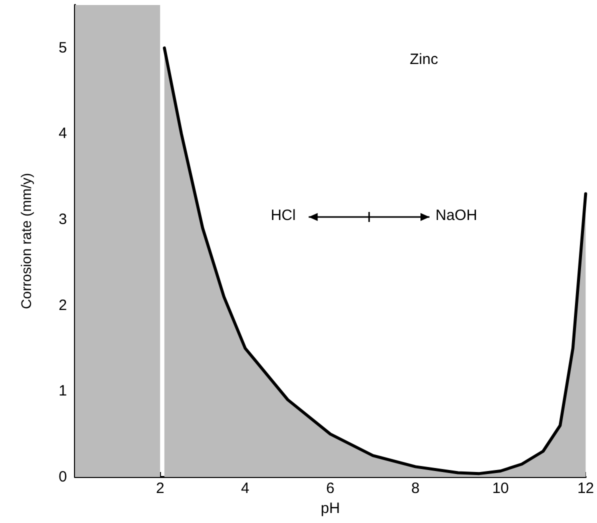  What do you see at coordinates (62, 477) in the screenshot?
I see `y-tick-label: 0` at bounding box center [62, 477].